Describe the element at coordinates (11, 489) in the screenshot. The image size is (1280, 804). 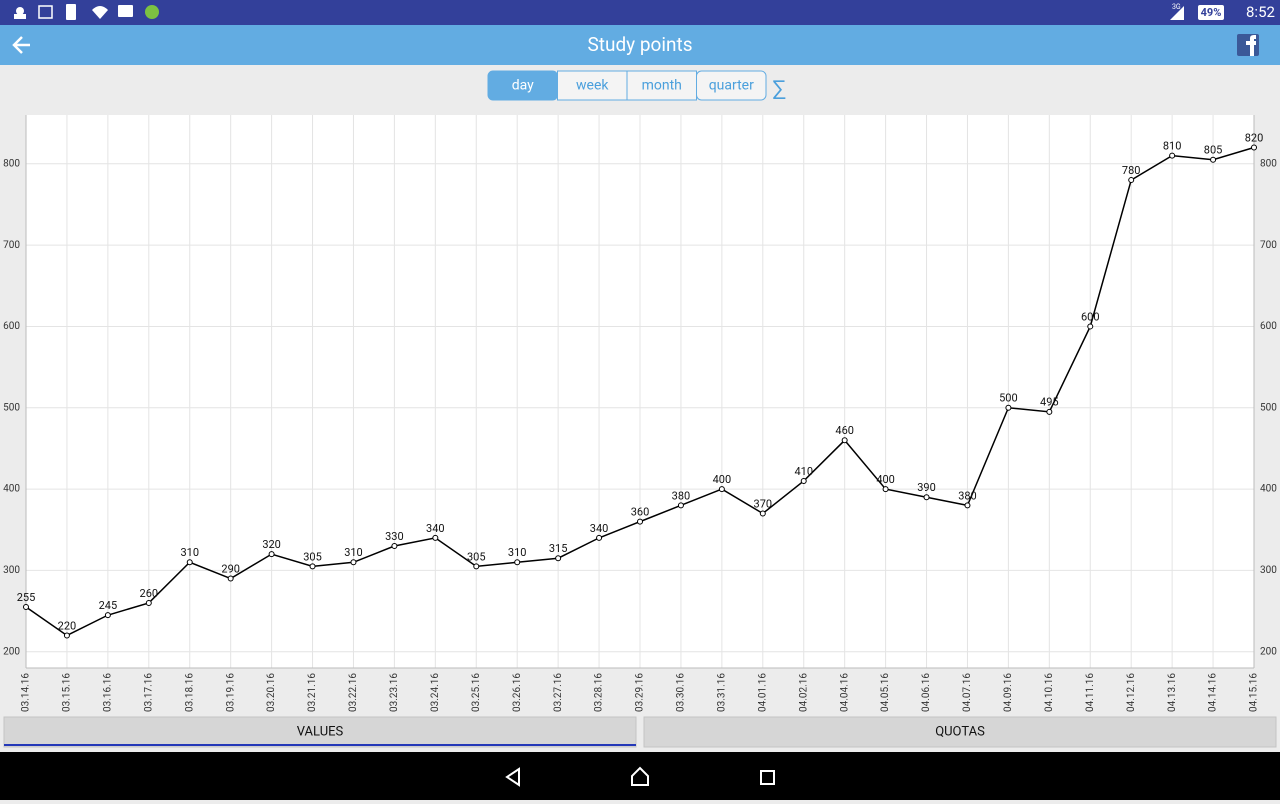
I see `y-tick-label: 400` at that location.